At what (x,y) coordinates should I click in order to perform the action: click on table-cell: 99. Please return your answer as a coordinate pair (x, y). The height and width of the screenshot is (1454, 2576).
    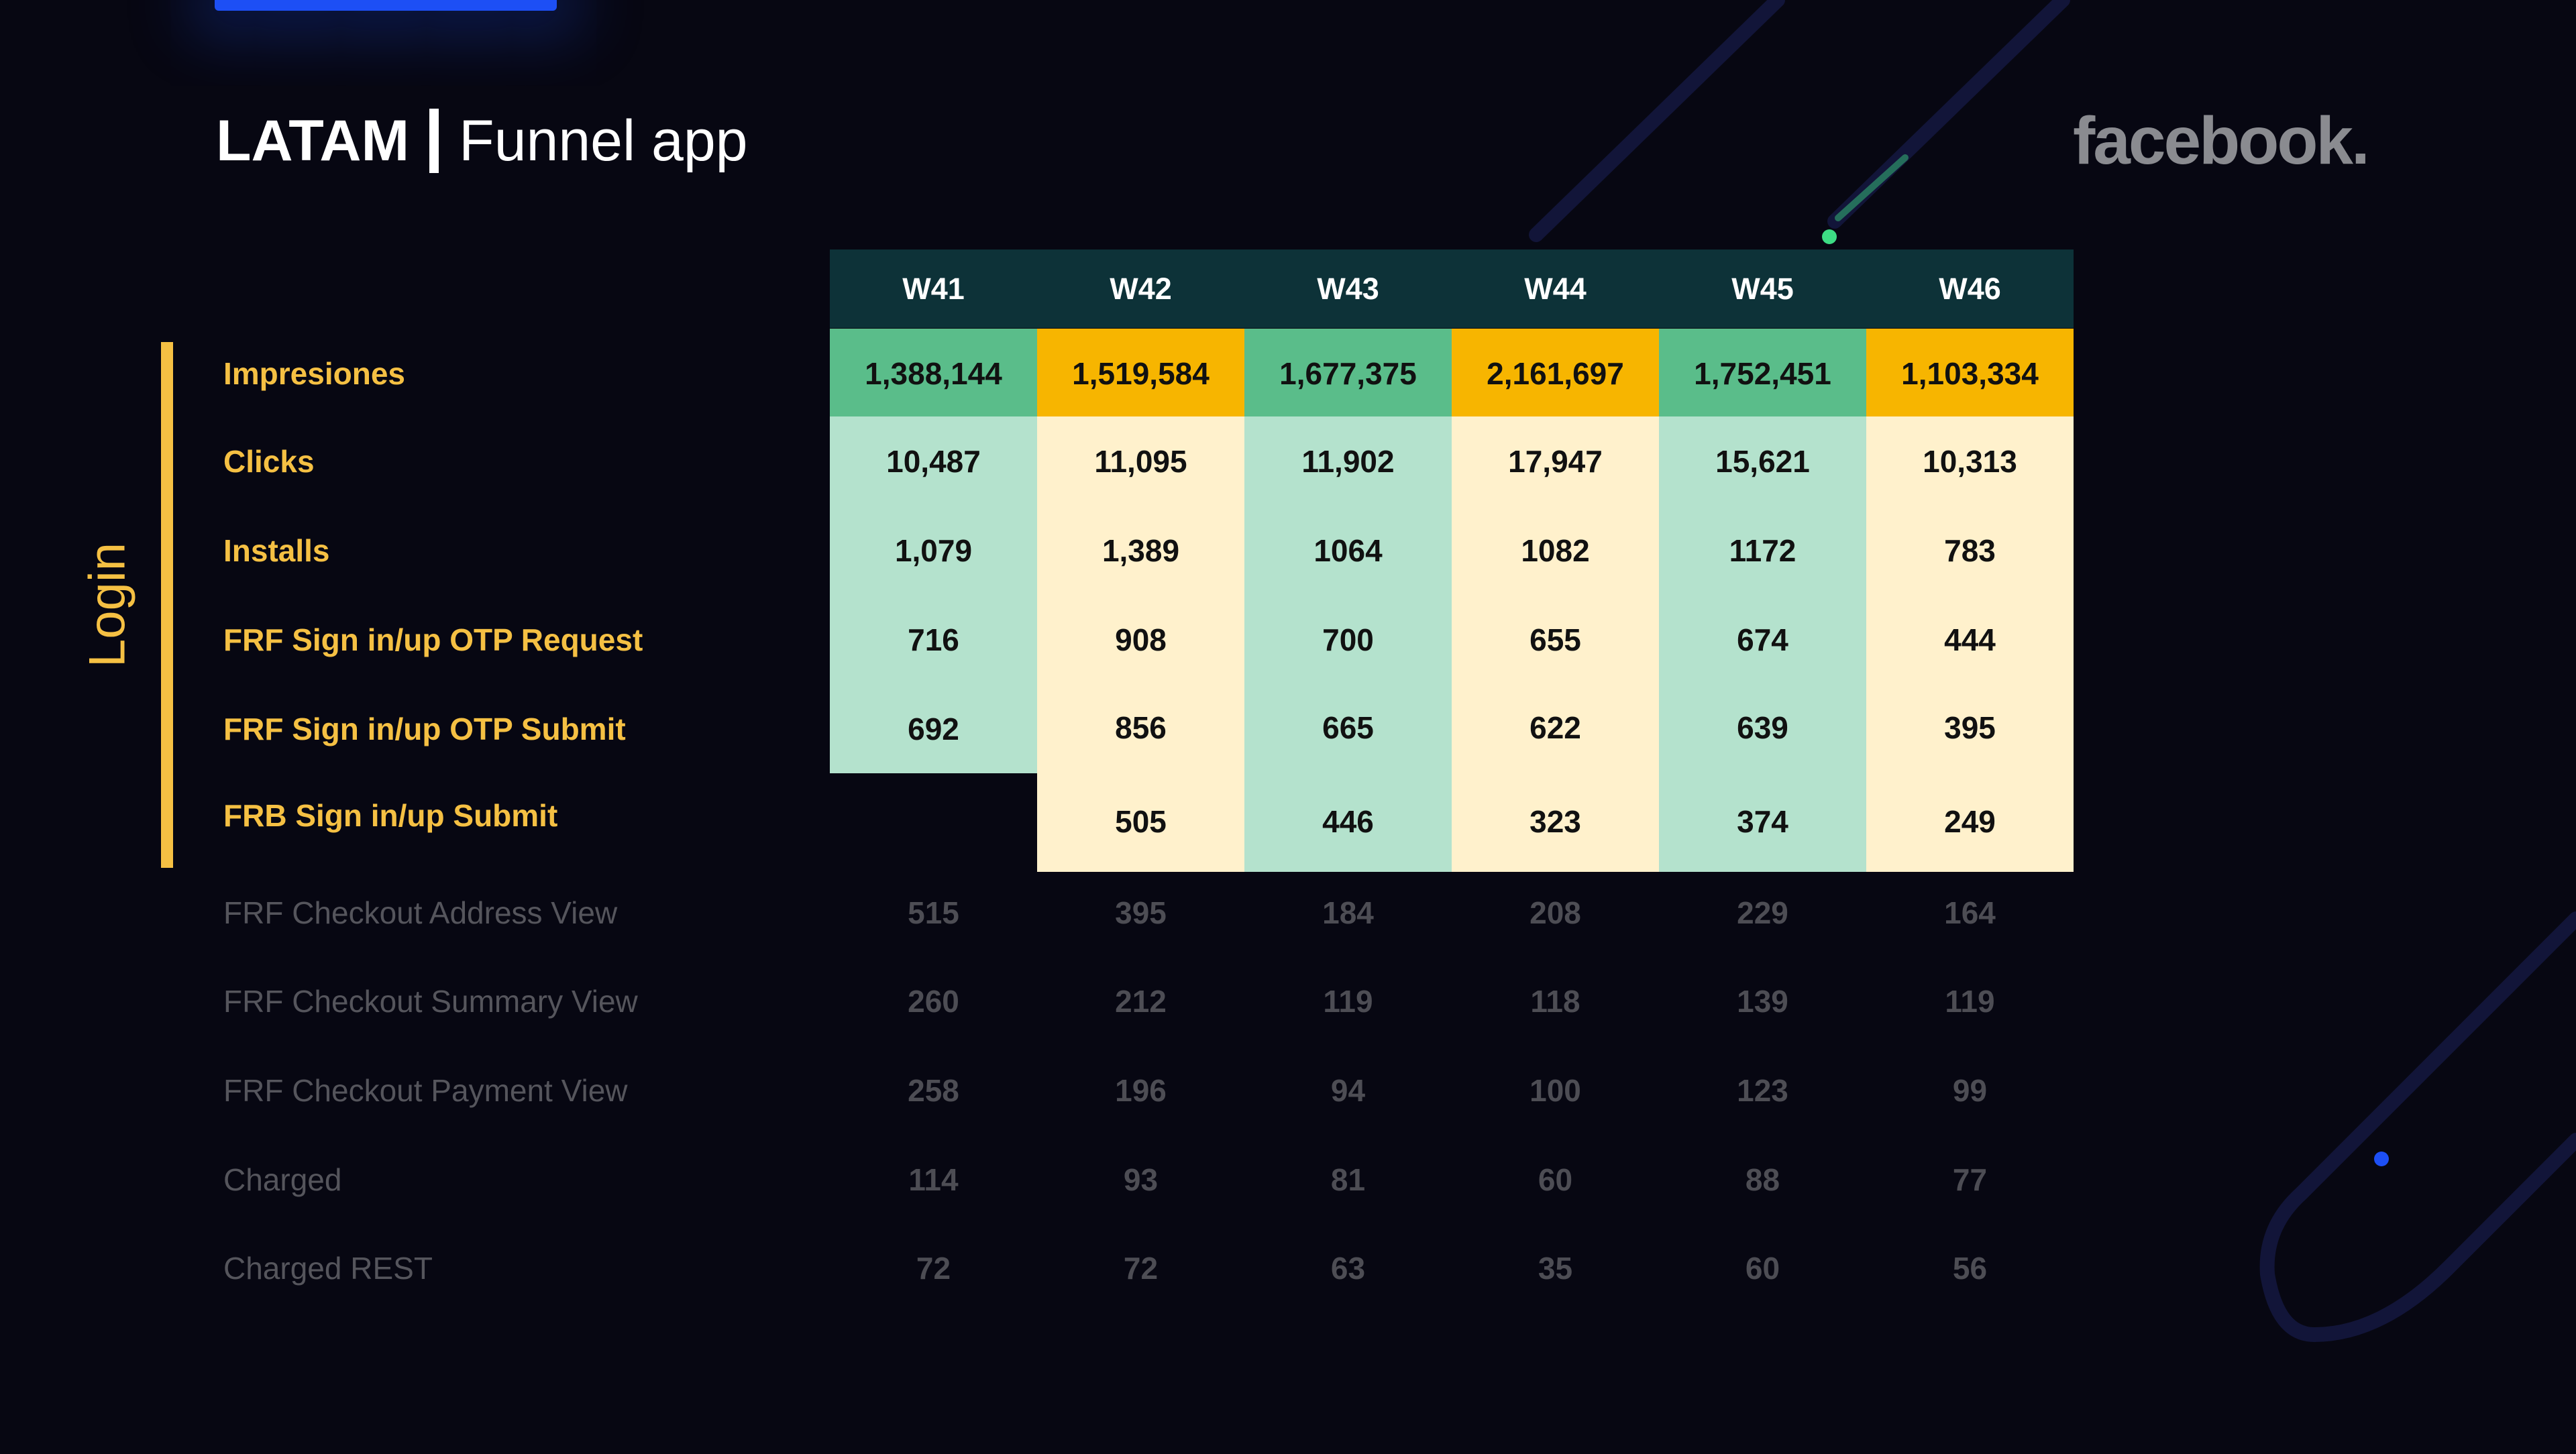
    Looking at the image, I should click on (1970, 1090).